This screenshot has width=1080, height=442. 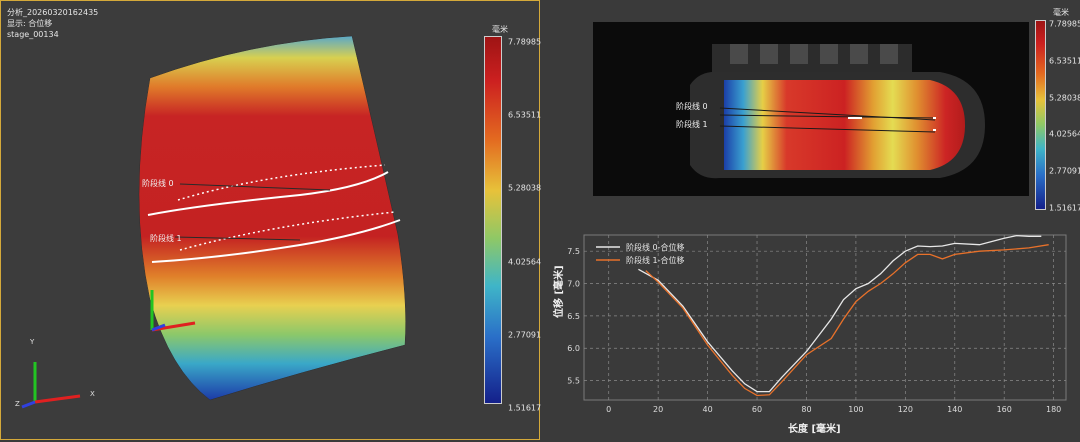 I want to click on chart-x-tick-label: 40, so click(x=707, y=409).